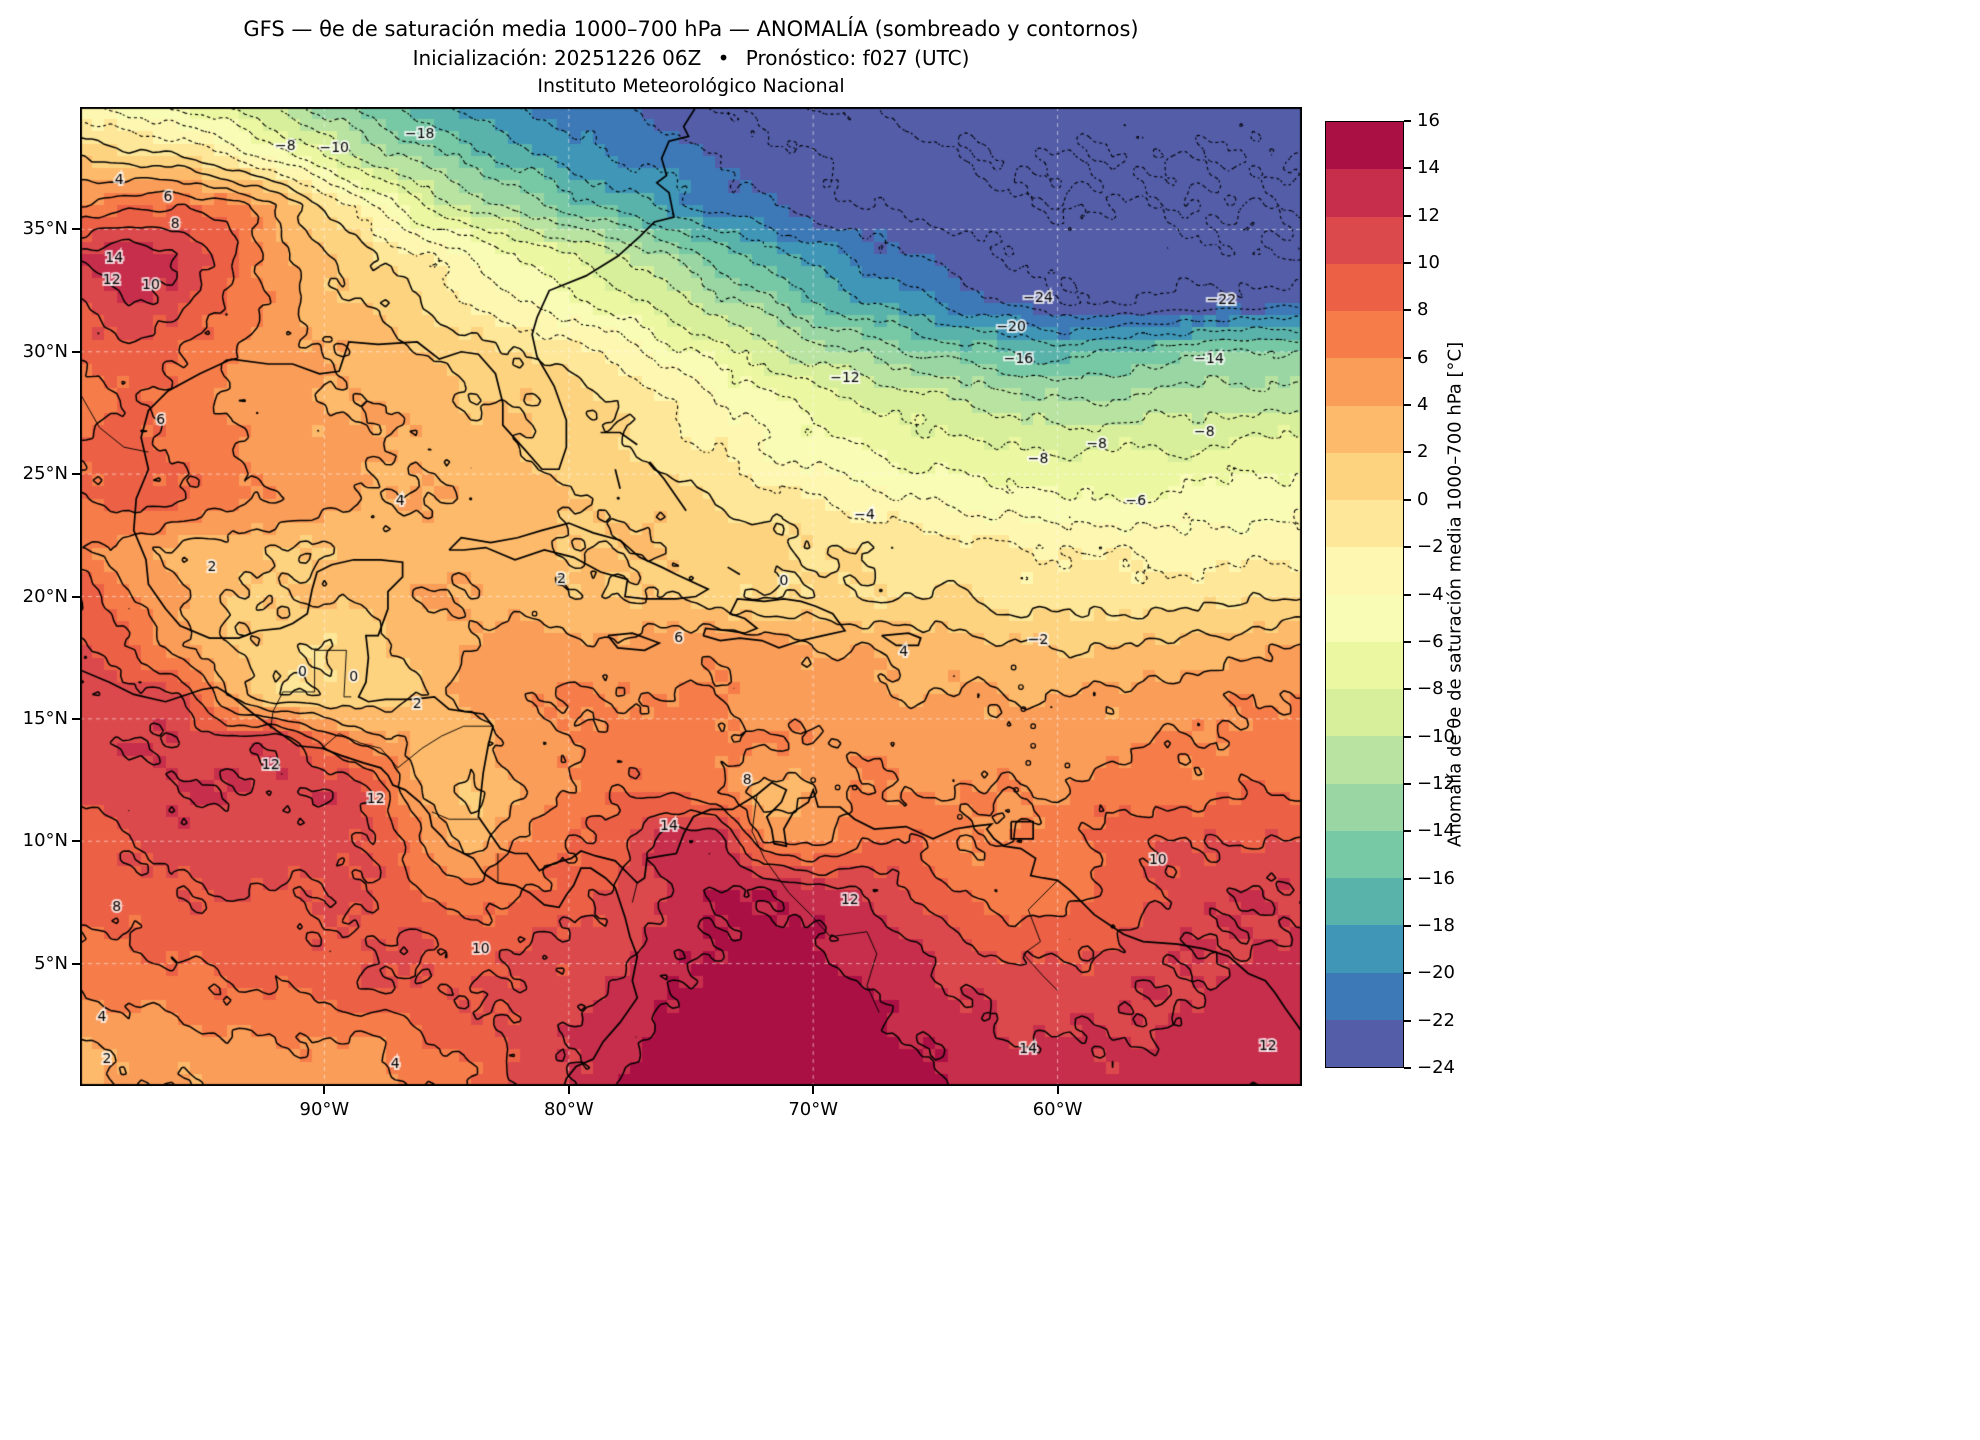 The width and height of the screenshot is (1980, 1440). Describe the element at coordinates (45, 718) in the screenshot. I see `lat-tick-label: 15°N` at that location.